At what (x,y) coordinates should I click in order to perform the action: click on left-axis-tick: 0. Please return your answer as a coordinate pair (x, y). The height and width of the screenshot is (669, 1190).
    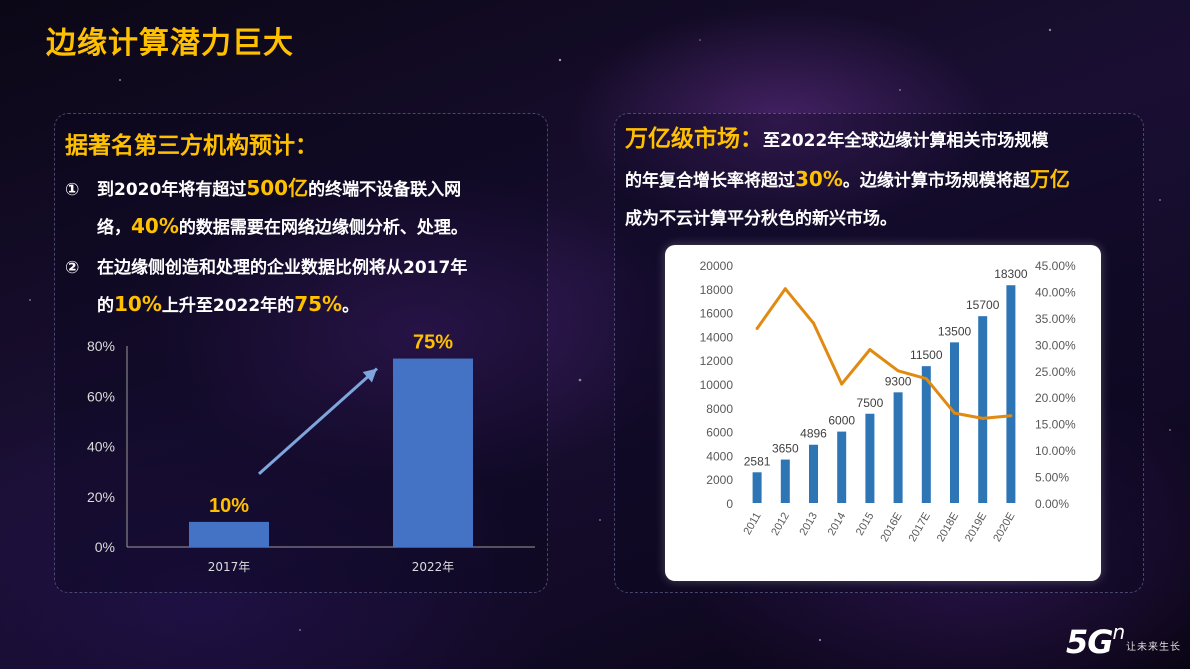
    Looking at the image, I should click on (729, 504).